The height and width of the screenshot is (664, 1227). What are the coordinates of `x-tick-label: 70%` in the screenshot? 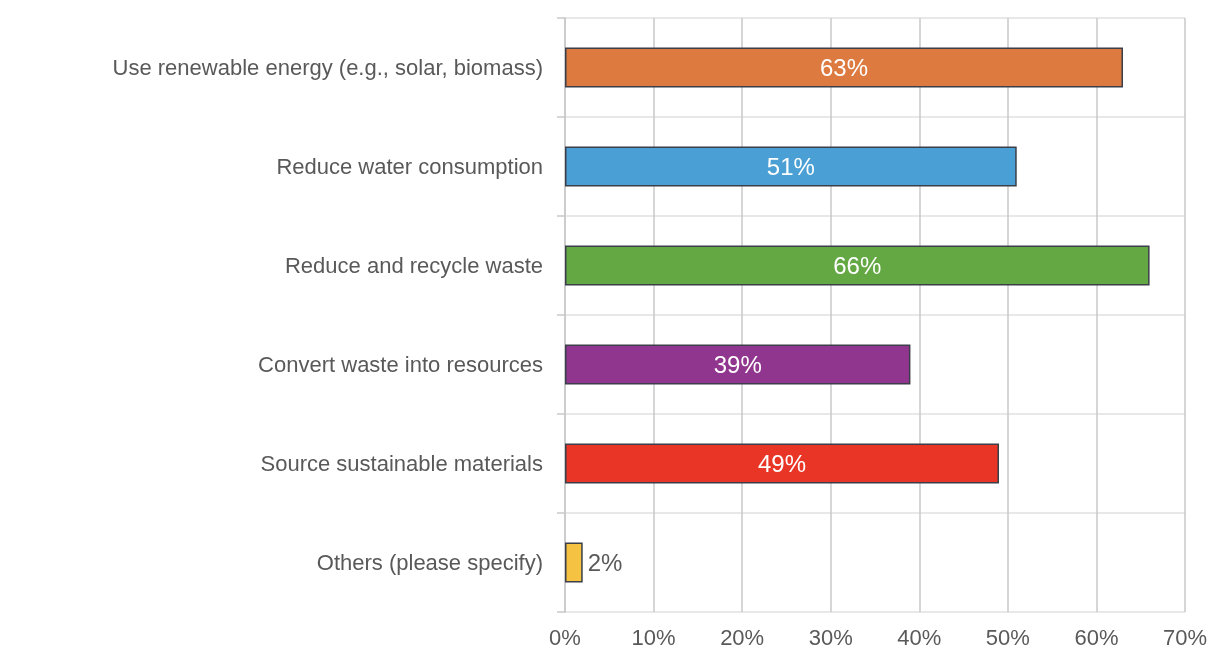 It's located at (1185, 637).